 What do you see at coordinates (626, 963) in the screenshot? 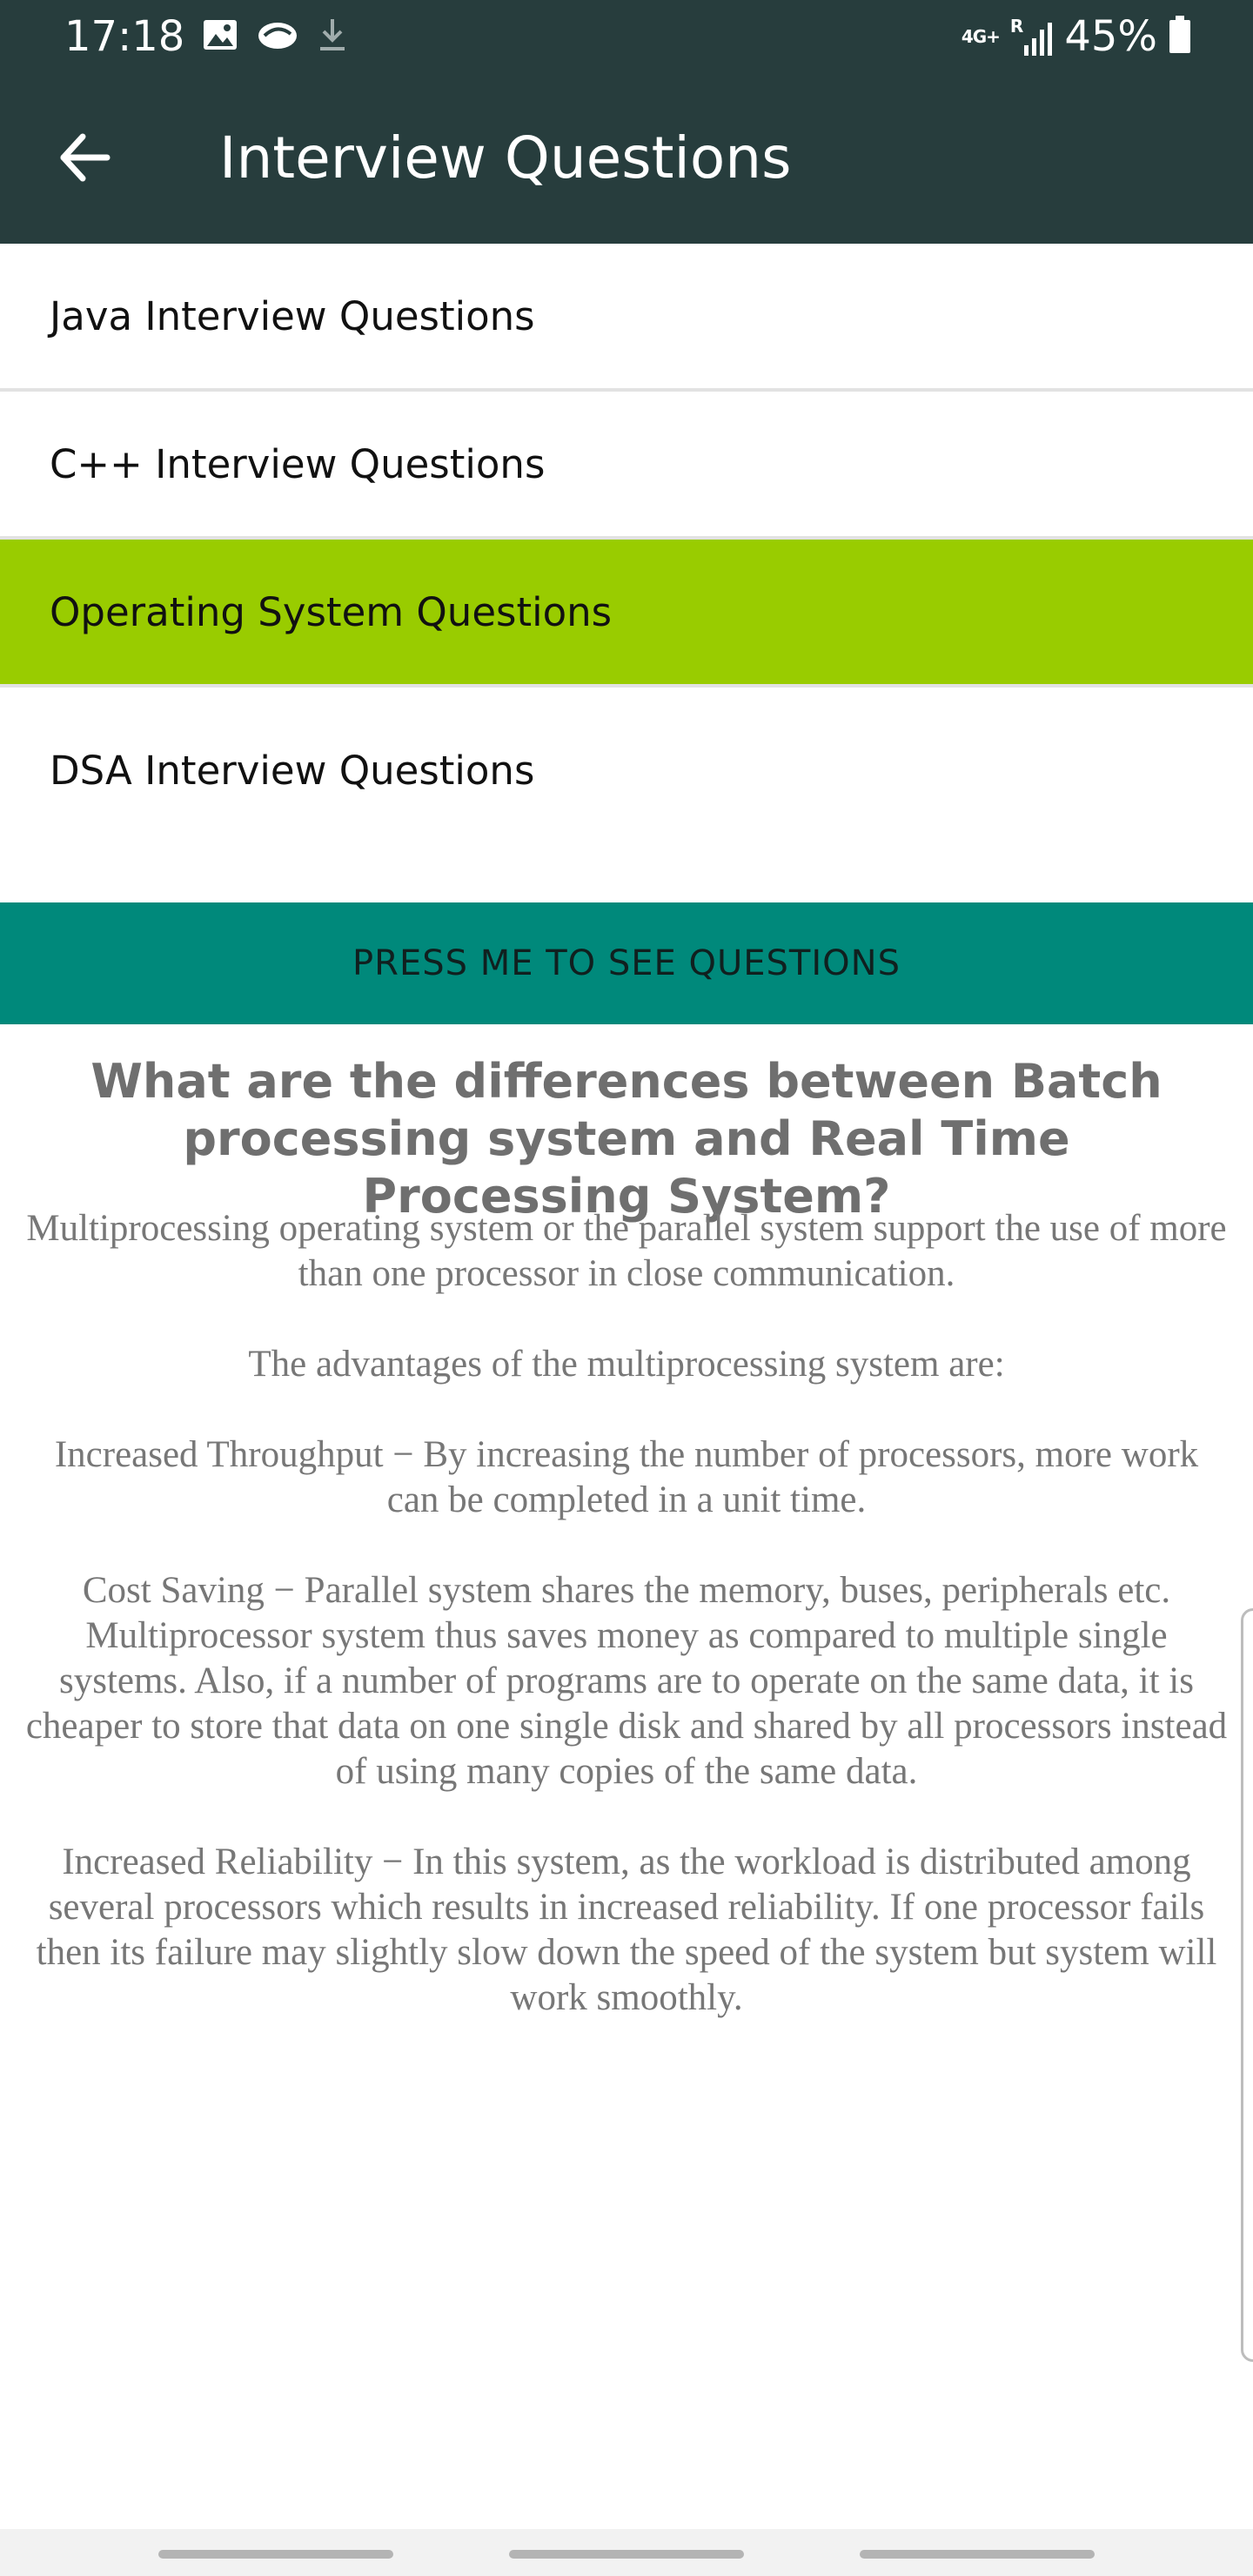
I see `see-questions-button: PRESS ME TO SEE QUESTIONS` at bounding box center [626, 963].